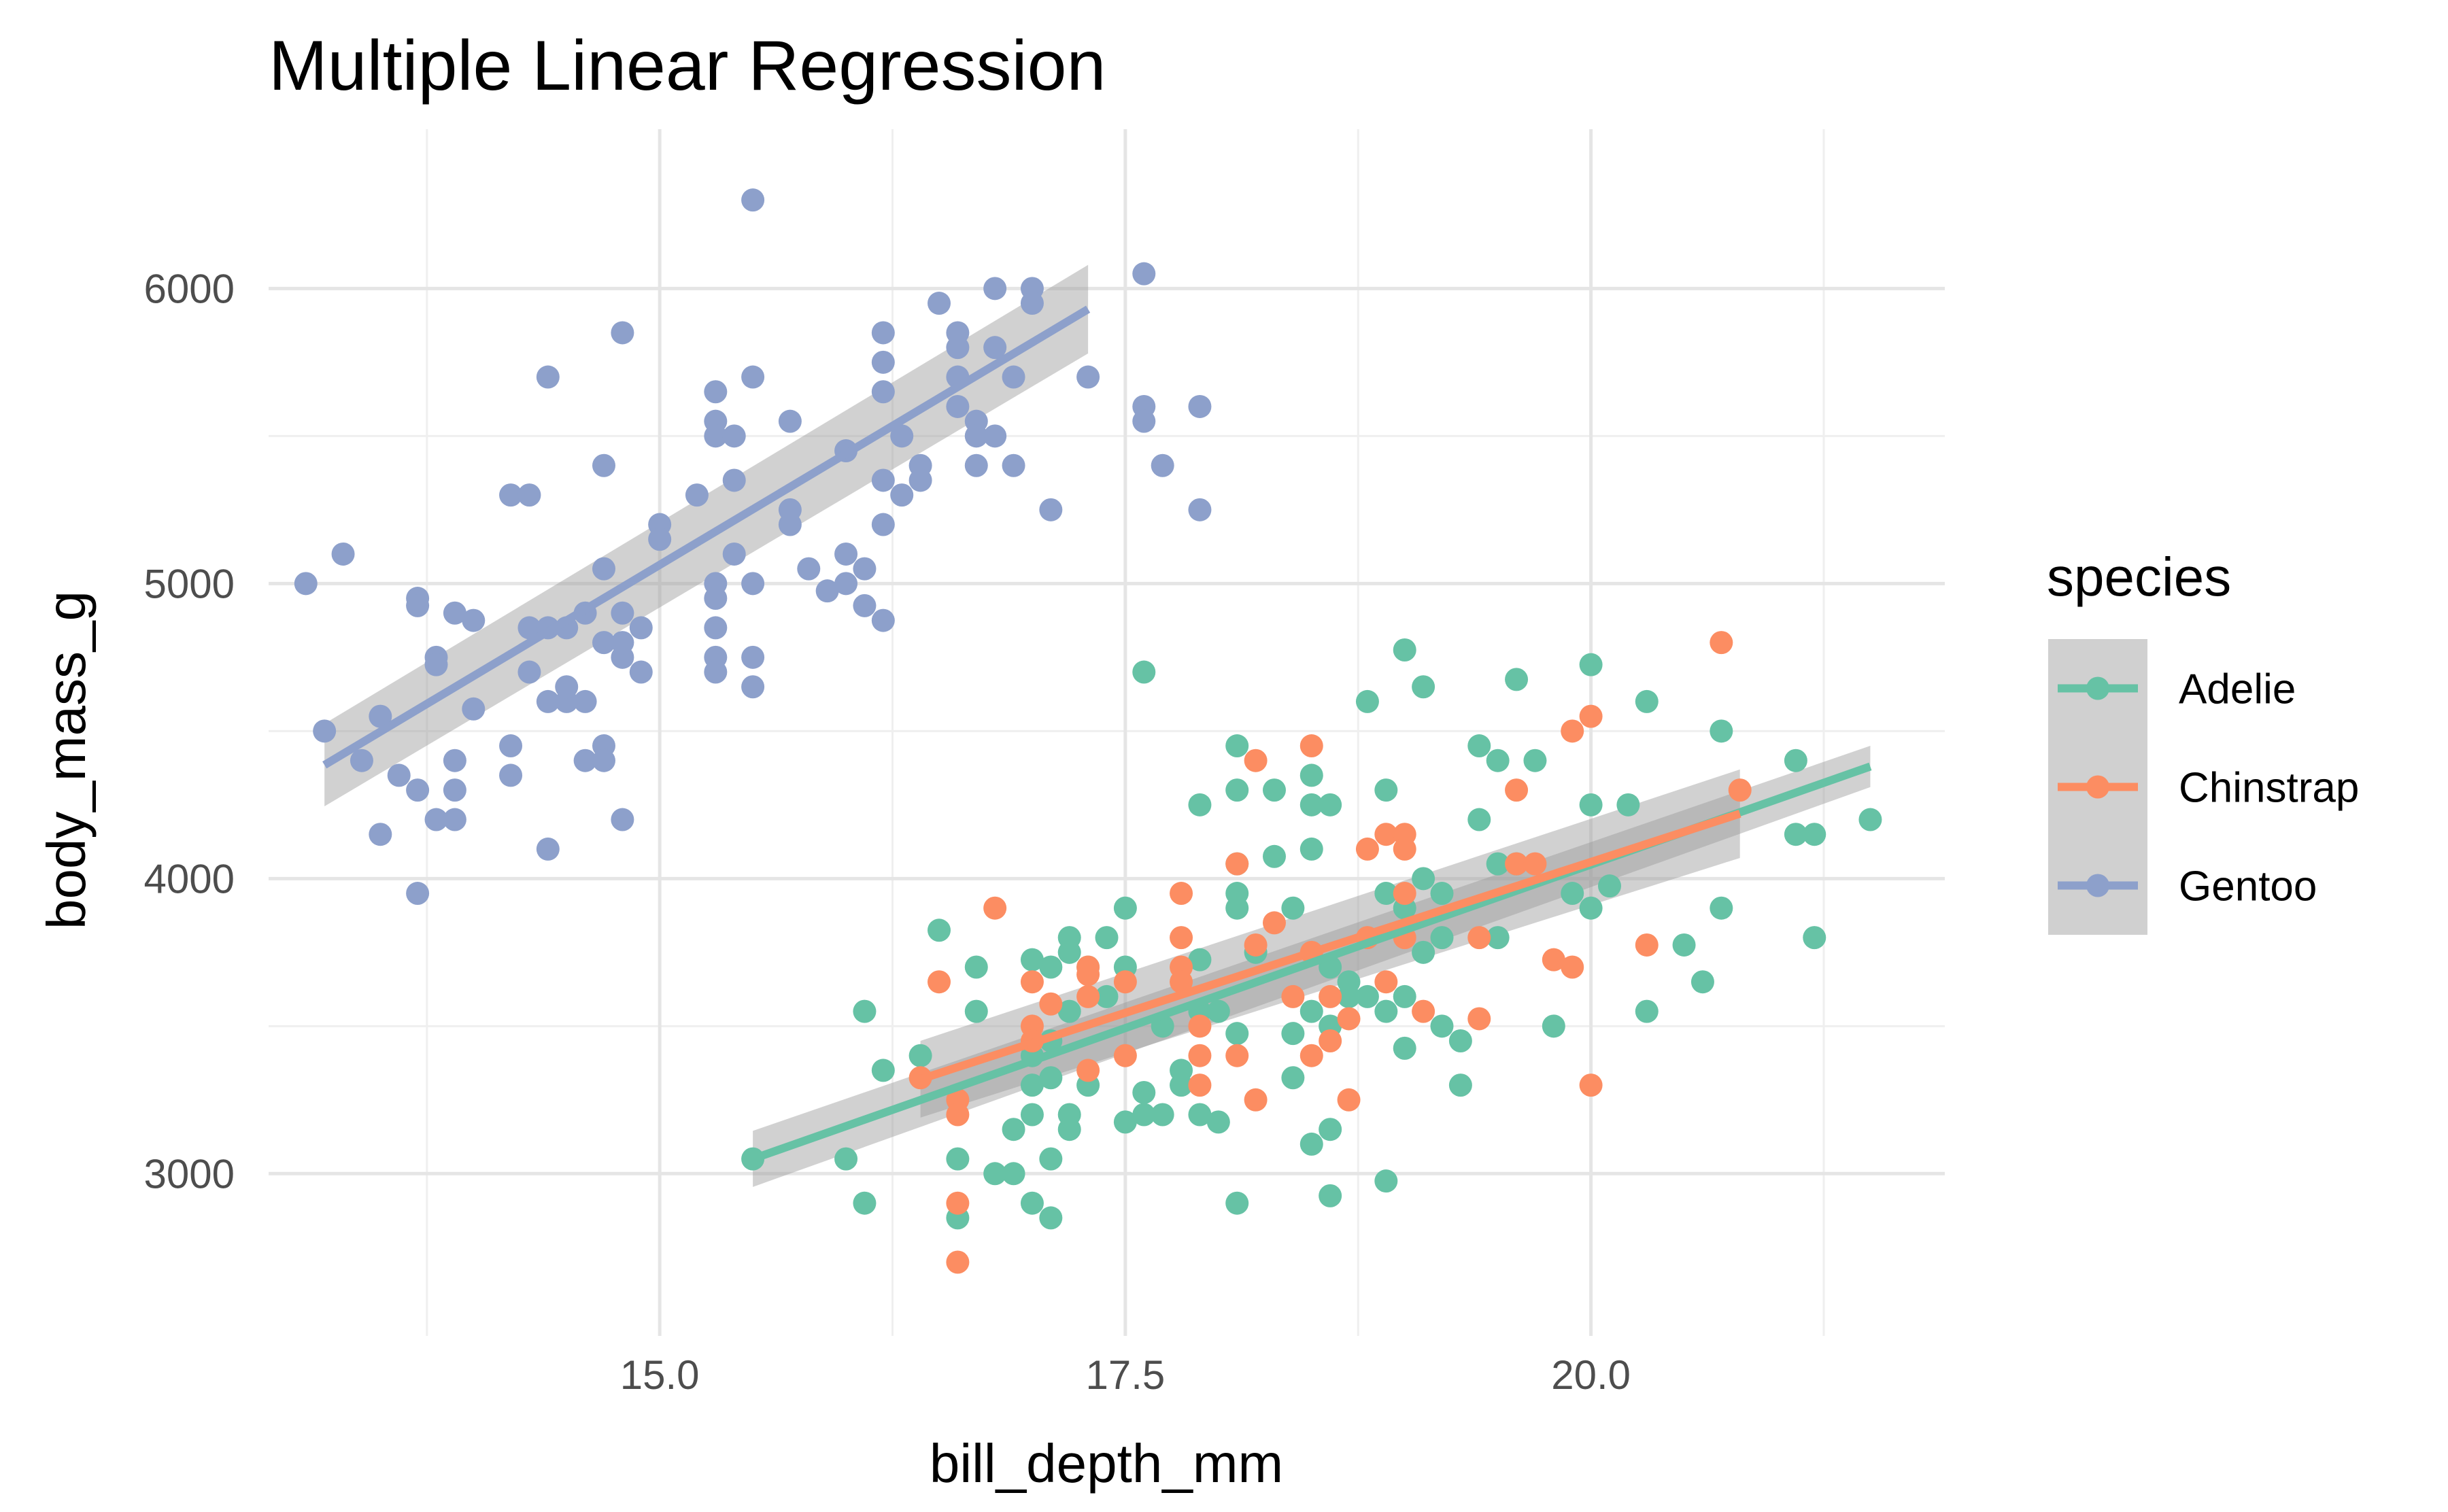 The height and width of the screenshot is (1512, 2448). Describe the element at coordinates (2203, 741) in the screenshot. I see `legend: species Adelie Chinstrap Gentoo` at that location.